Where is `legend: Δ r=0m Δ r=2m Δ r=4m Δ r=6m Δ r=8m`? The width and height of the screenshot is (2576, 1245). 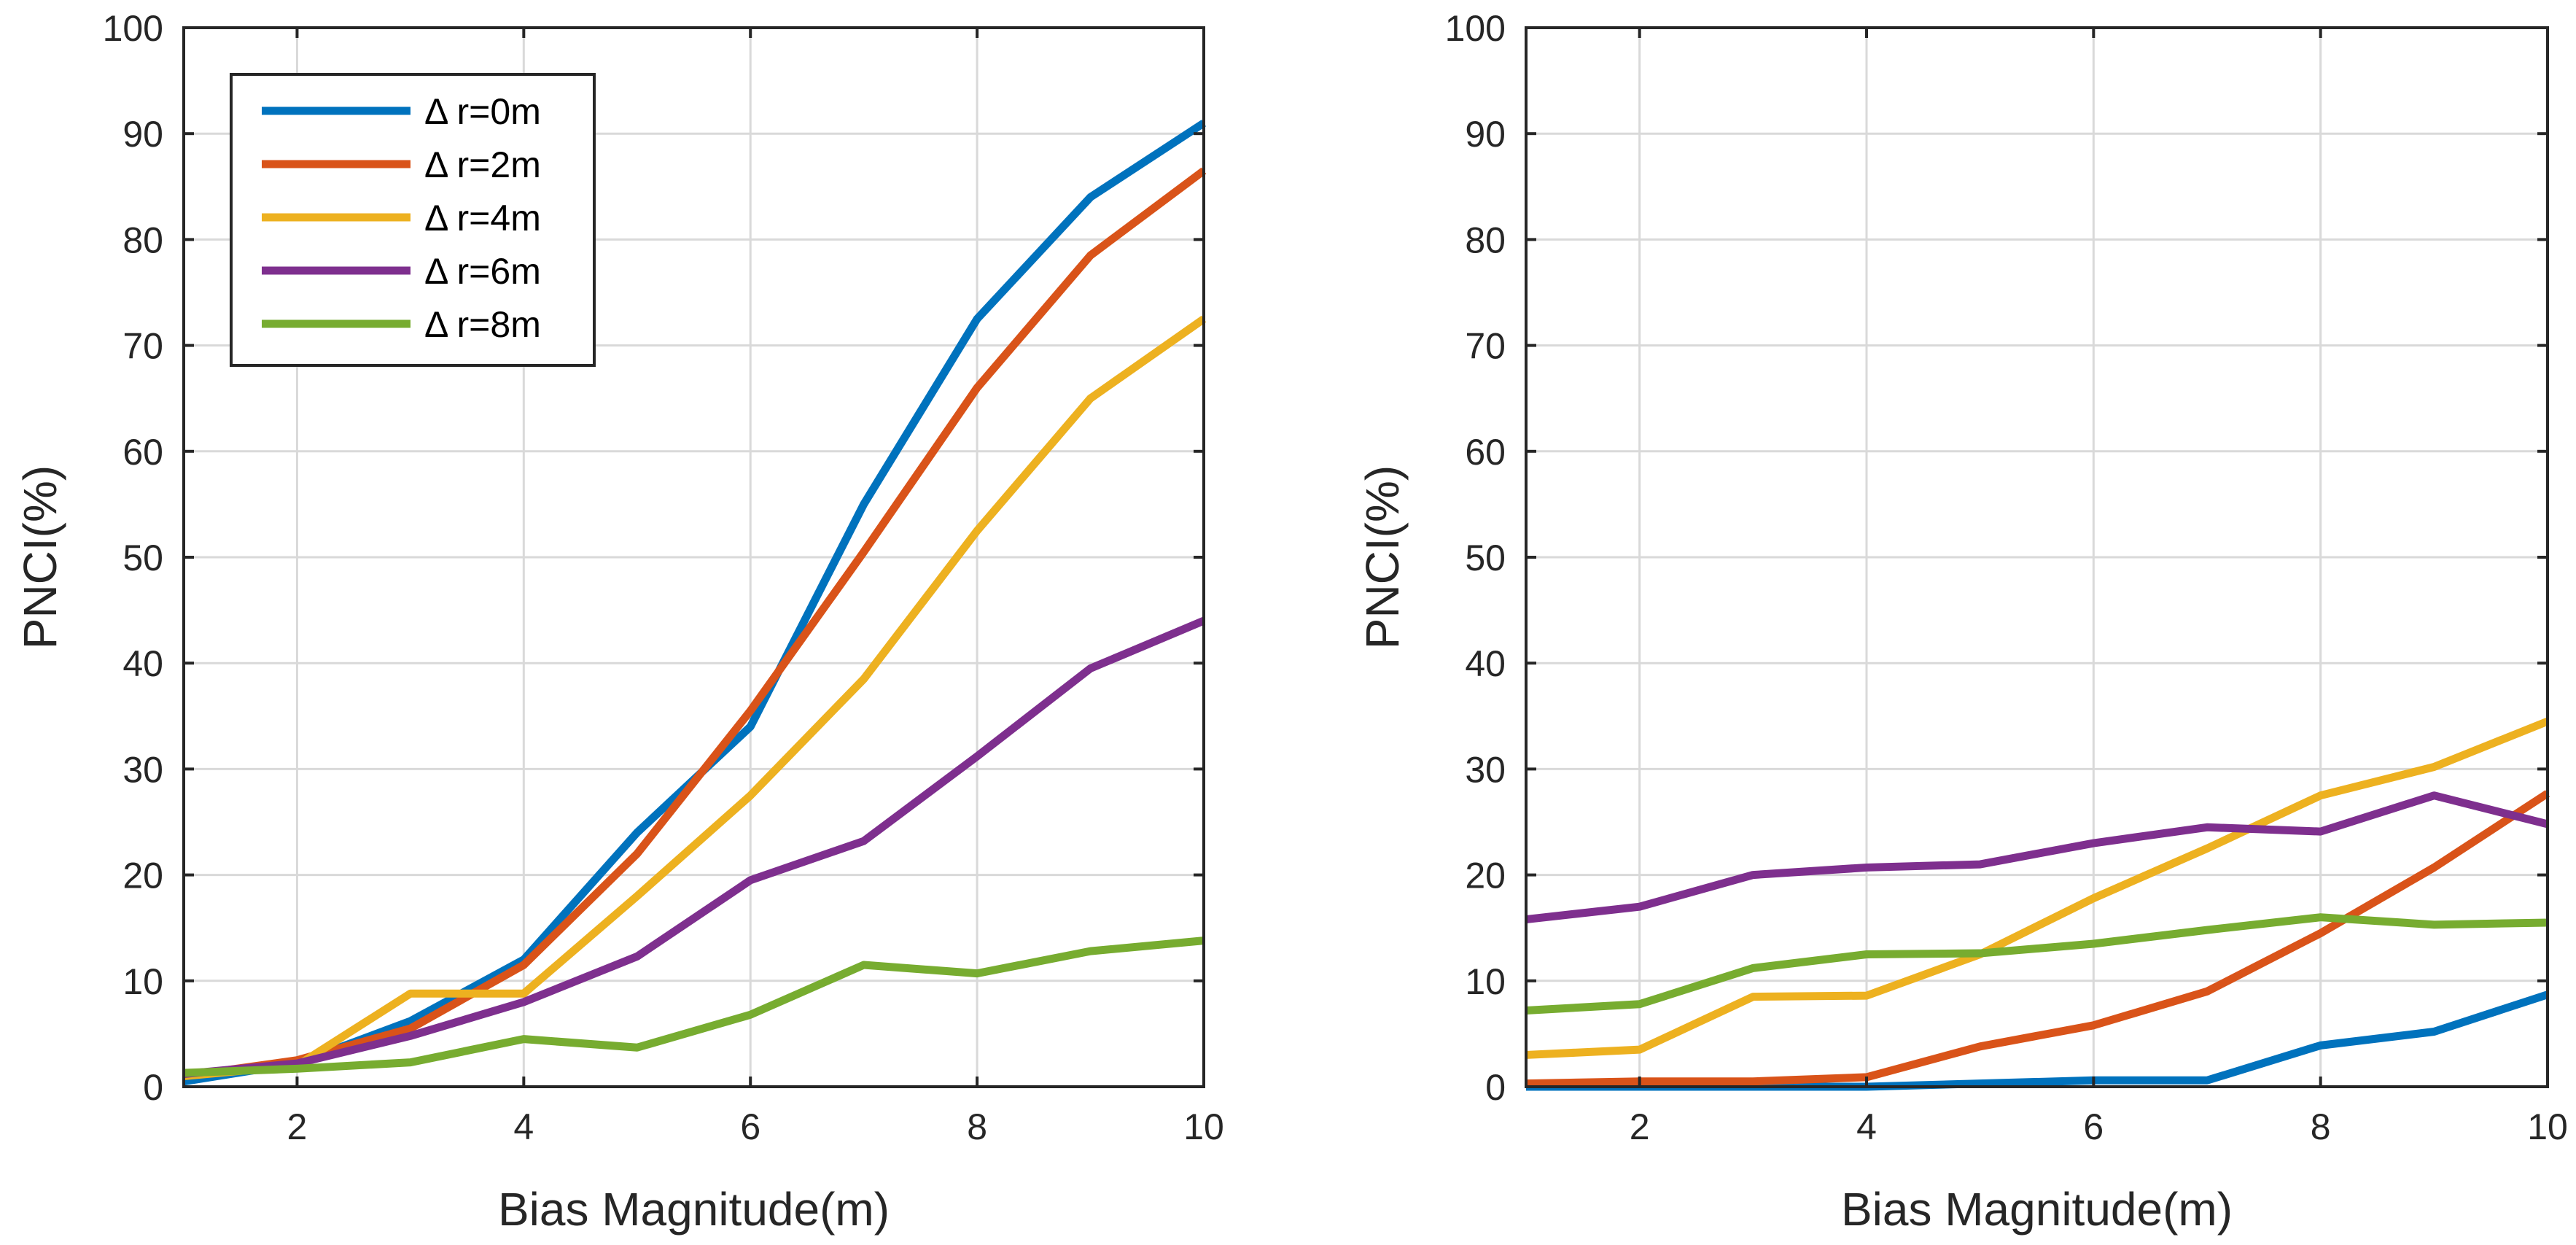
legend: Δ r=0m Δ r=2m Δ r=4m Δ r=6m Δ r=8m is located at coordinates (413, 220).